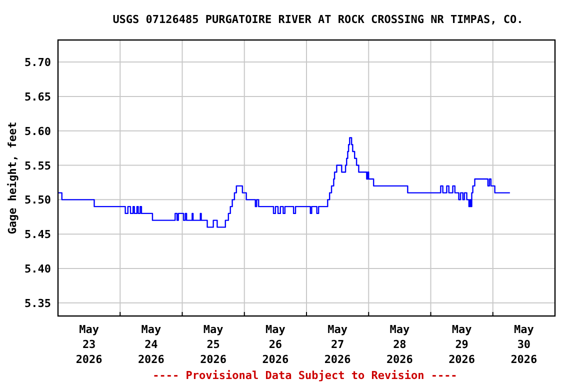  Describe the element at coordinates (37, 165) in the screenshot. I see `y-tick-label: 5.55` at that location.